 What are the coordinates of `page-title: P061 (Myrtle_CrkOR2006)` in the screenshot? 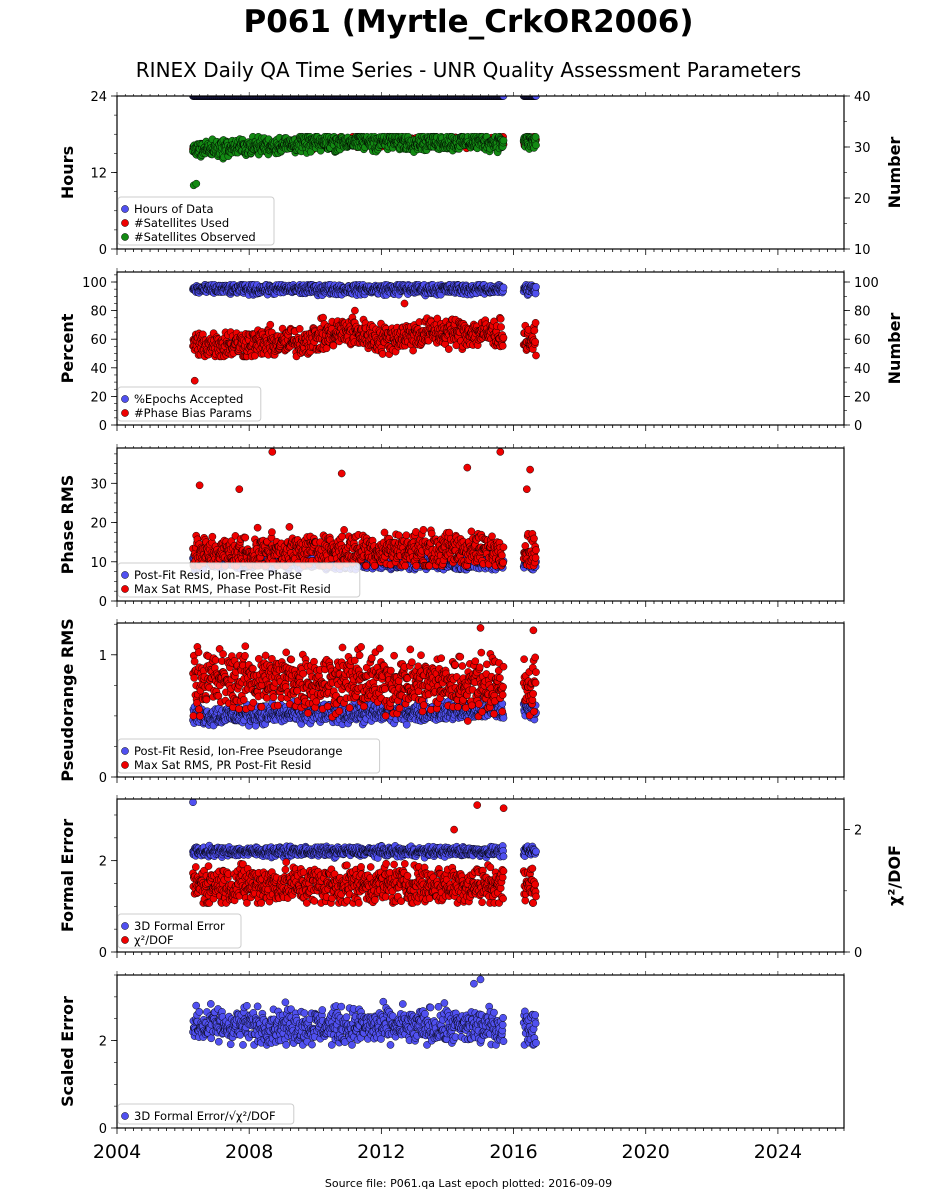 It's located at (468, 22).